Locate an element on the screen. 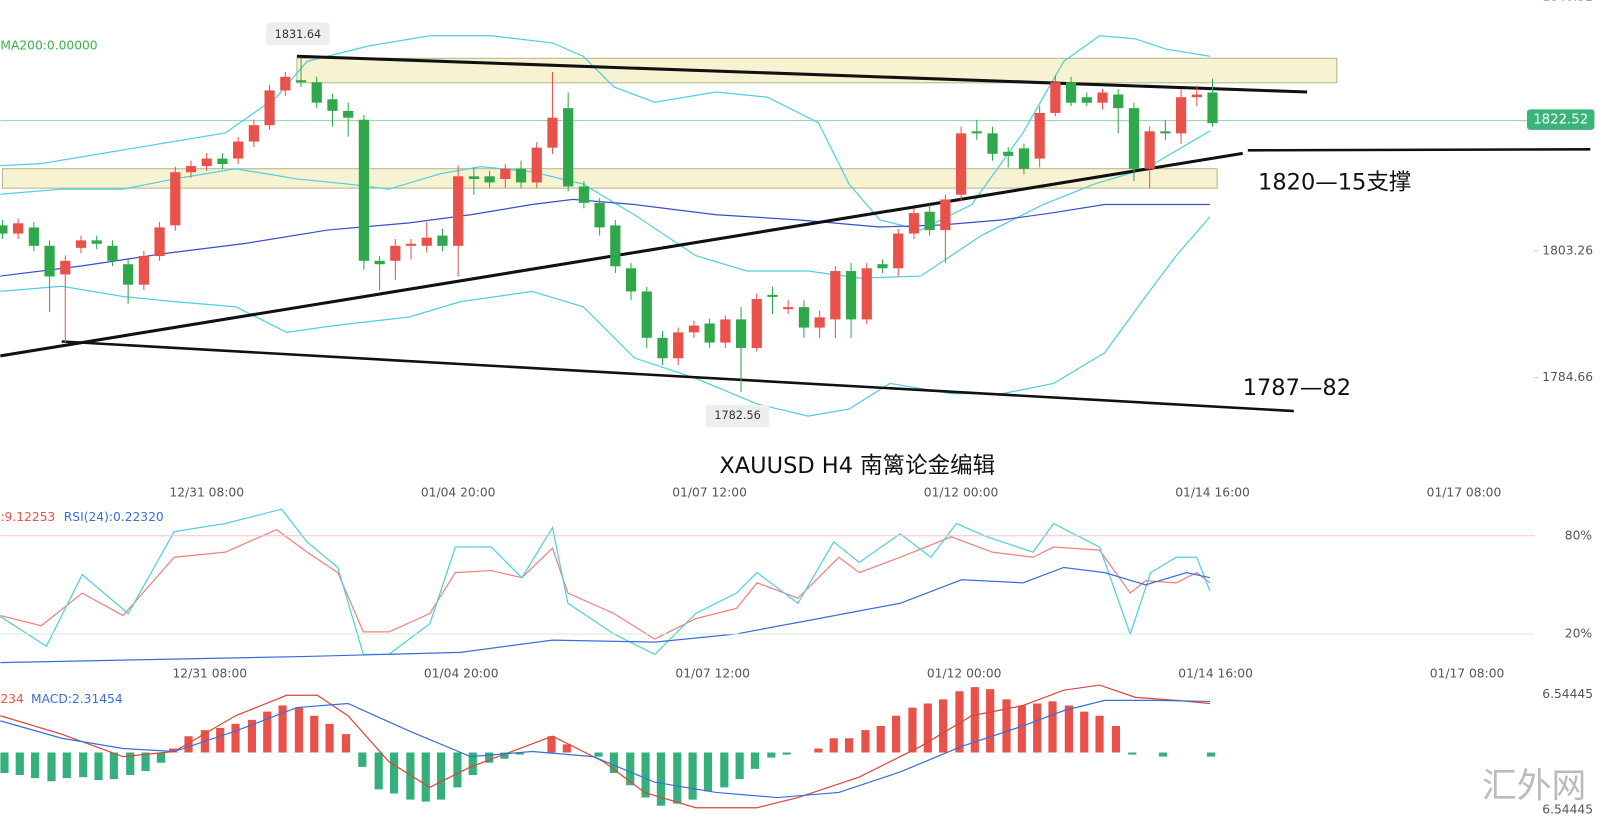 This screenshot has width=1603, height=818. annotation: 1820—15支撑 is located at coordinates (1334, 183).